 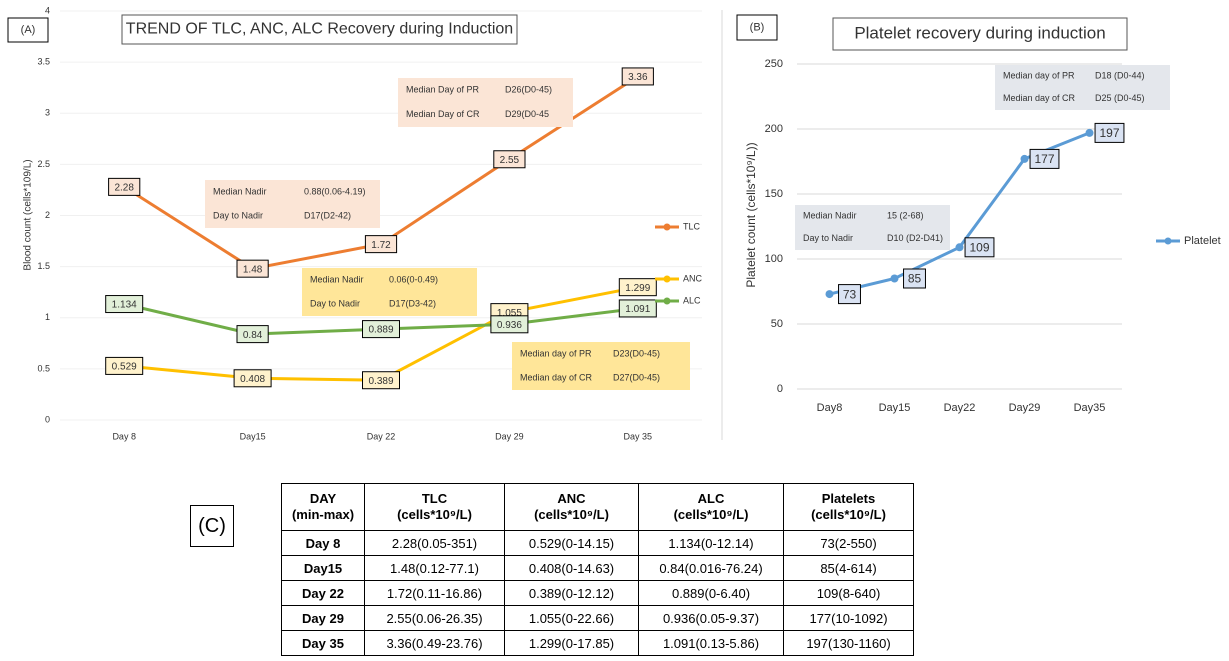 I want to click on y-tick-label: 3.5, so click(x=43, y=62).